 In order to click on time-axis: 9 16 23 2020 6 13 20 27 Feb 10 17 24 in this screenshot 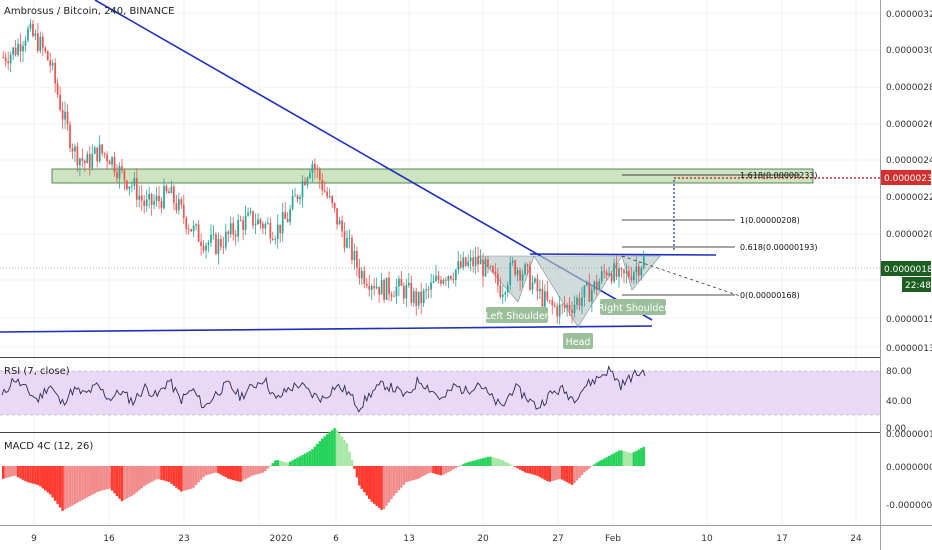, I will do `click(446, 539)`.